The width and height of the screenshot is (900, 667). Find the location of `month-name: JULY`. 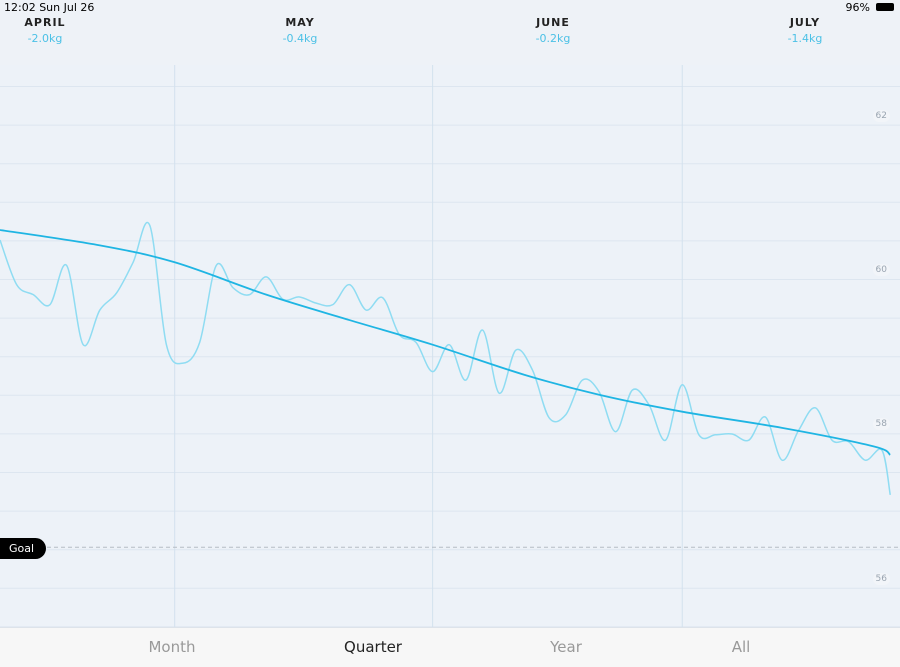

month-name: JULY is located at coordinates (805, 22).